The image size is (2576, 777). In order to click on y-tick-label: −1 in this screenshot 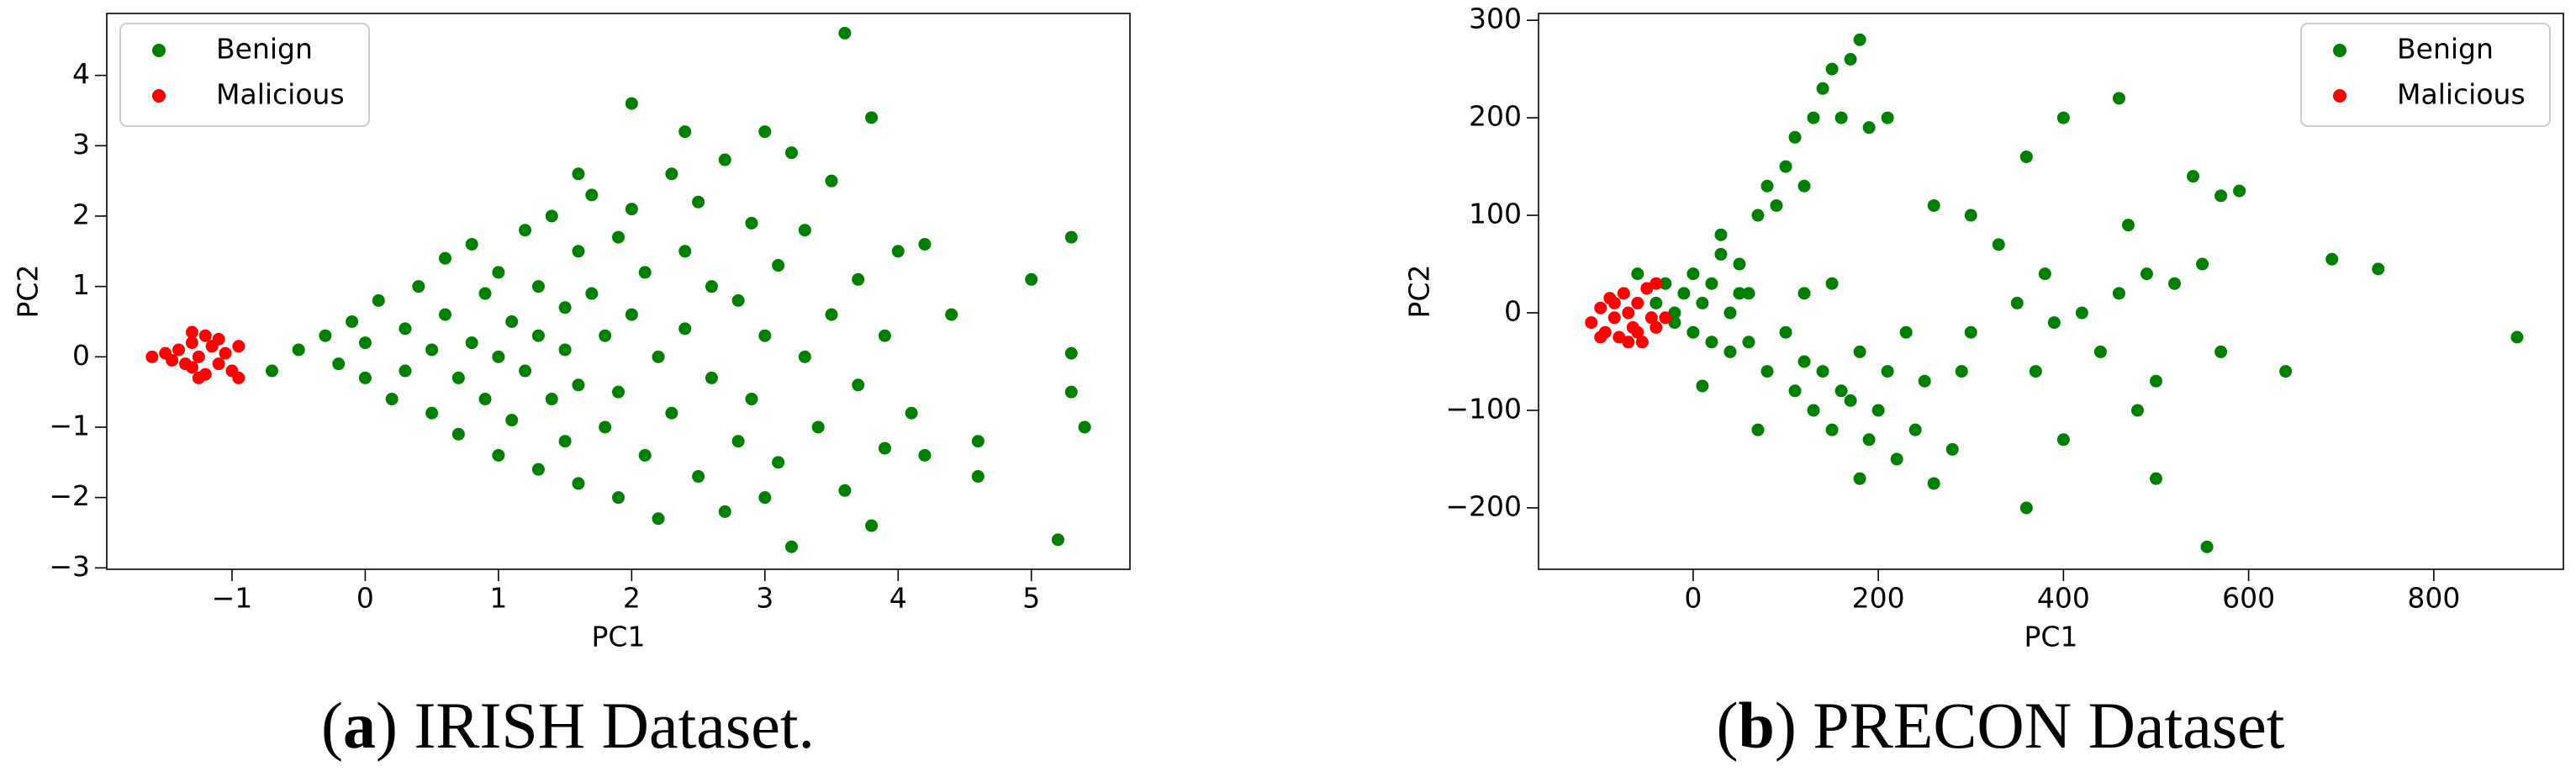, I will do `click(69, 425)`.